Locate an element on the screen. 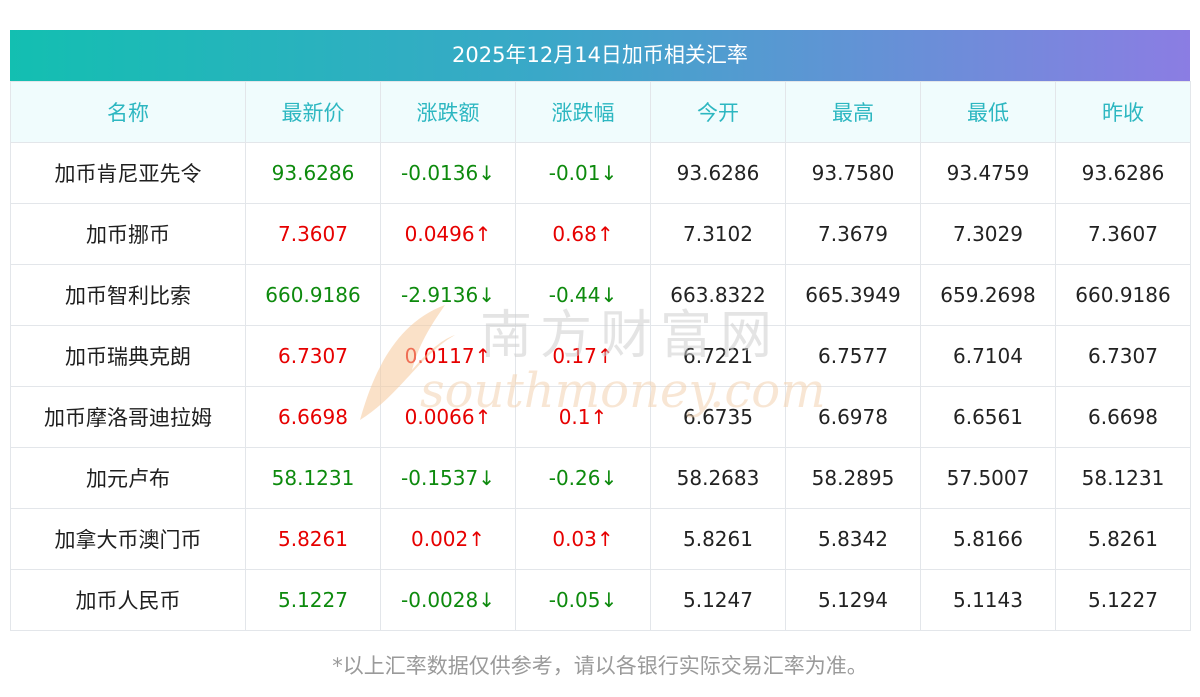 Image resolution: width=1200 pixels, height=697 pixels. cell-prev-close: 58.1231 is located at coordinates (1123, 478).